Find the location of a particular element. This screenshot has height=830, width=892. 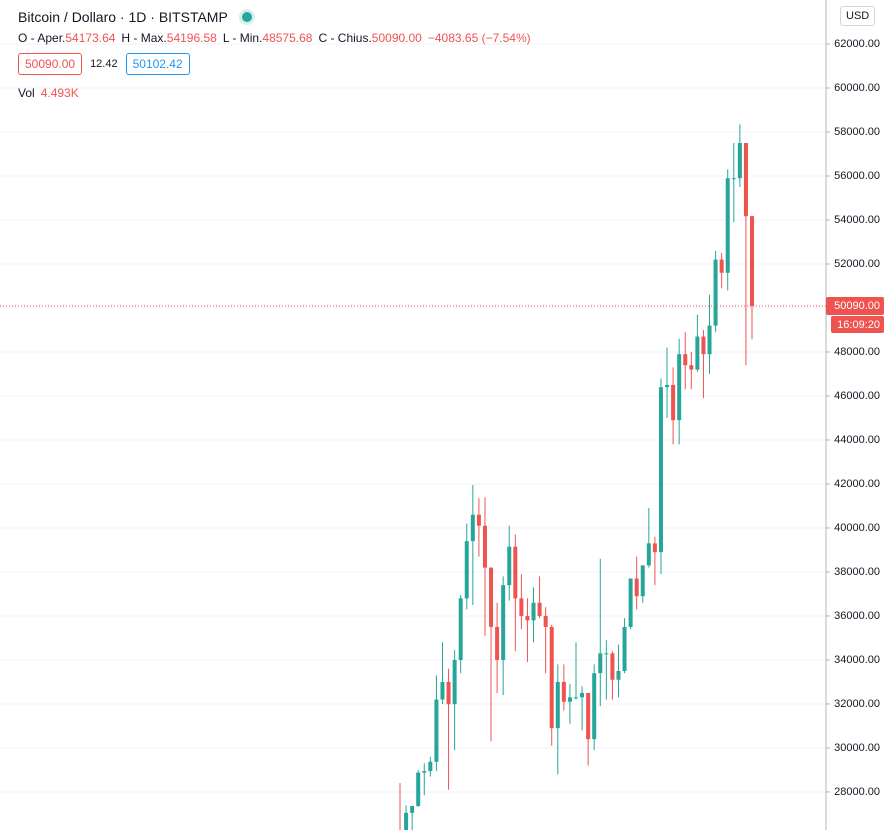

ohlc-value: 54173.64 is located at coordinates (90, 38).